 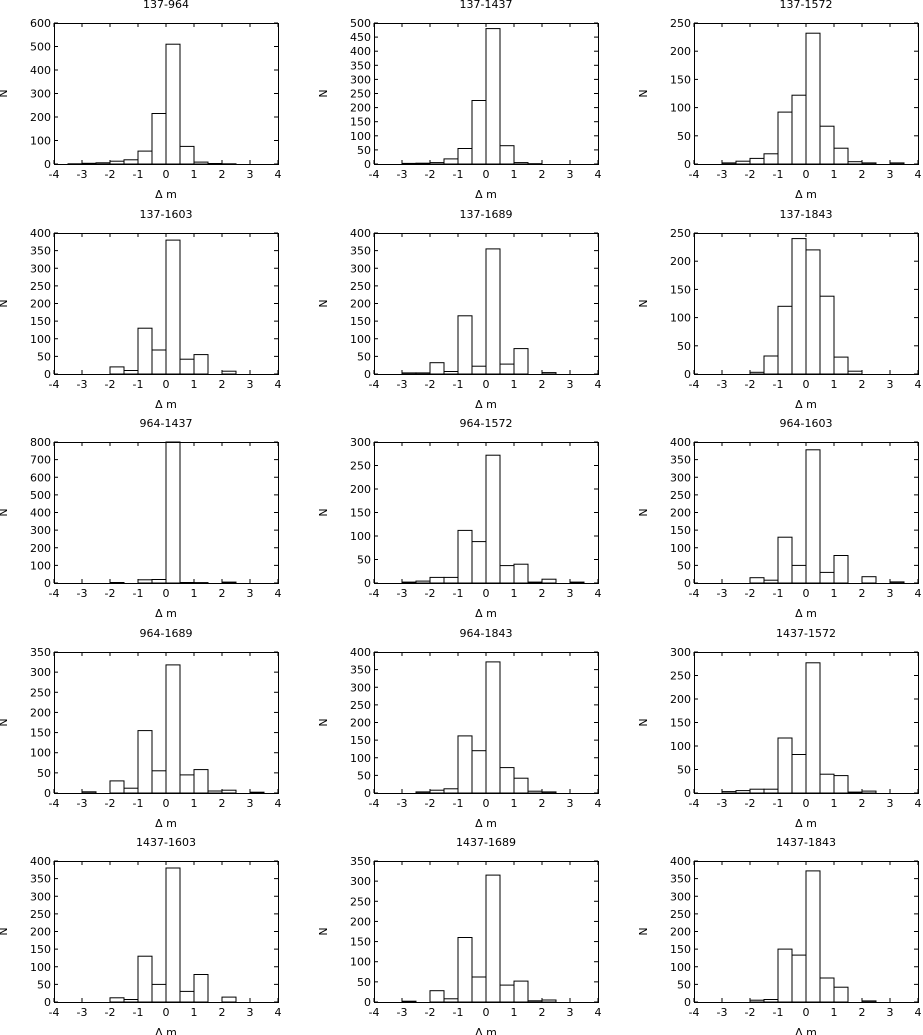 I want to click on histogram-panel: -4 -3 -2 -1 0 1 2 3 4 0 50 100 150 200 250 137-1843 Δ m N, so click(x=779, y=309).